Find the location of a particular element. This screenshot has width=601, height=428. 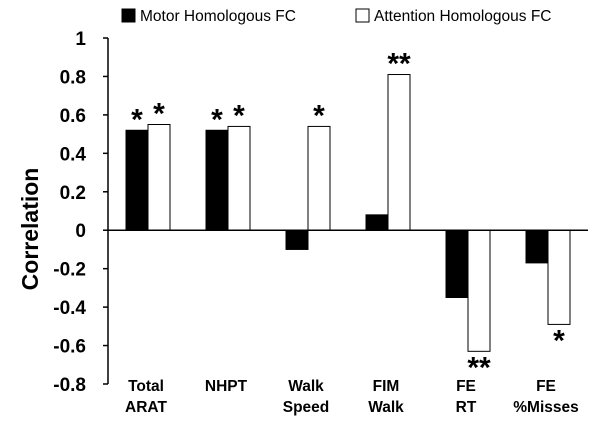

y-tick-label: 0.4 is located at coordinates (73, 154).